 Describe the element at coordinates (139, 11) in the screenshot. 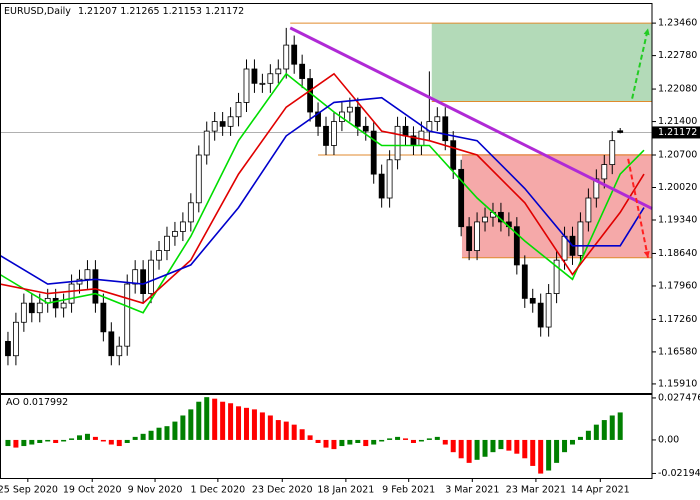

I see `high: 1.21265` at that location.